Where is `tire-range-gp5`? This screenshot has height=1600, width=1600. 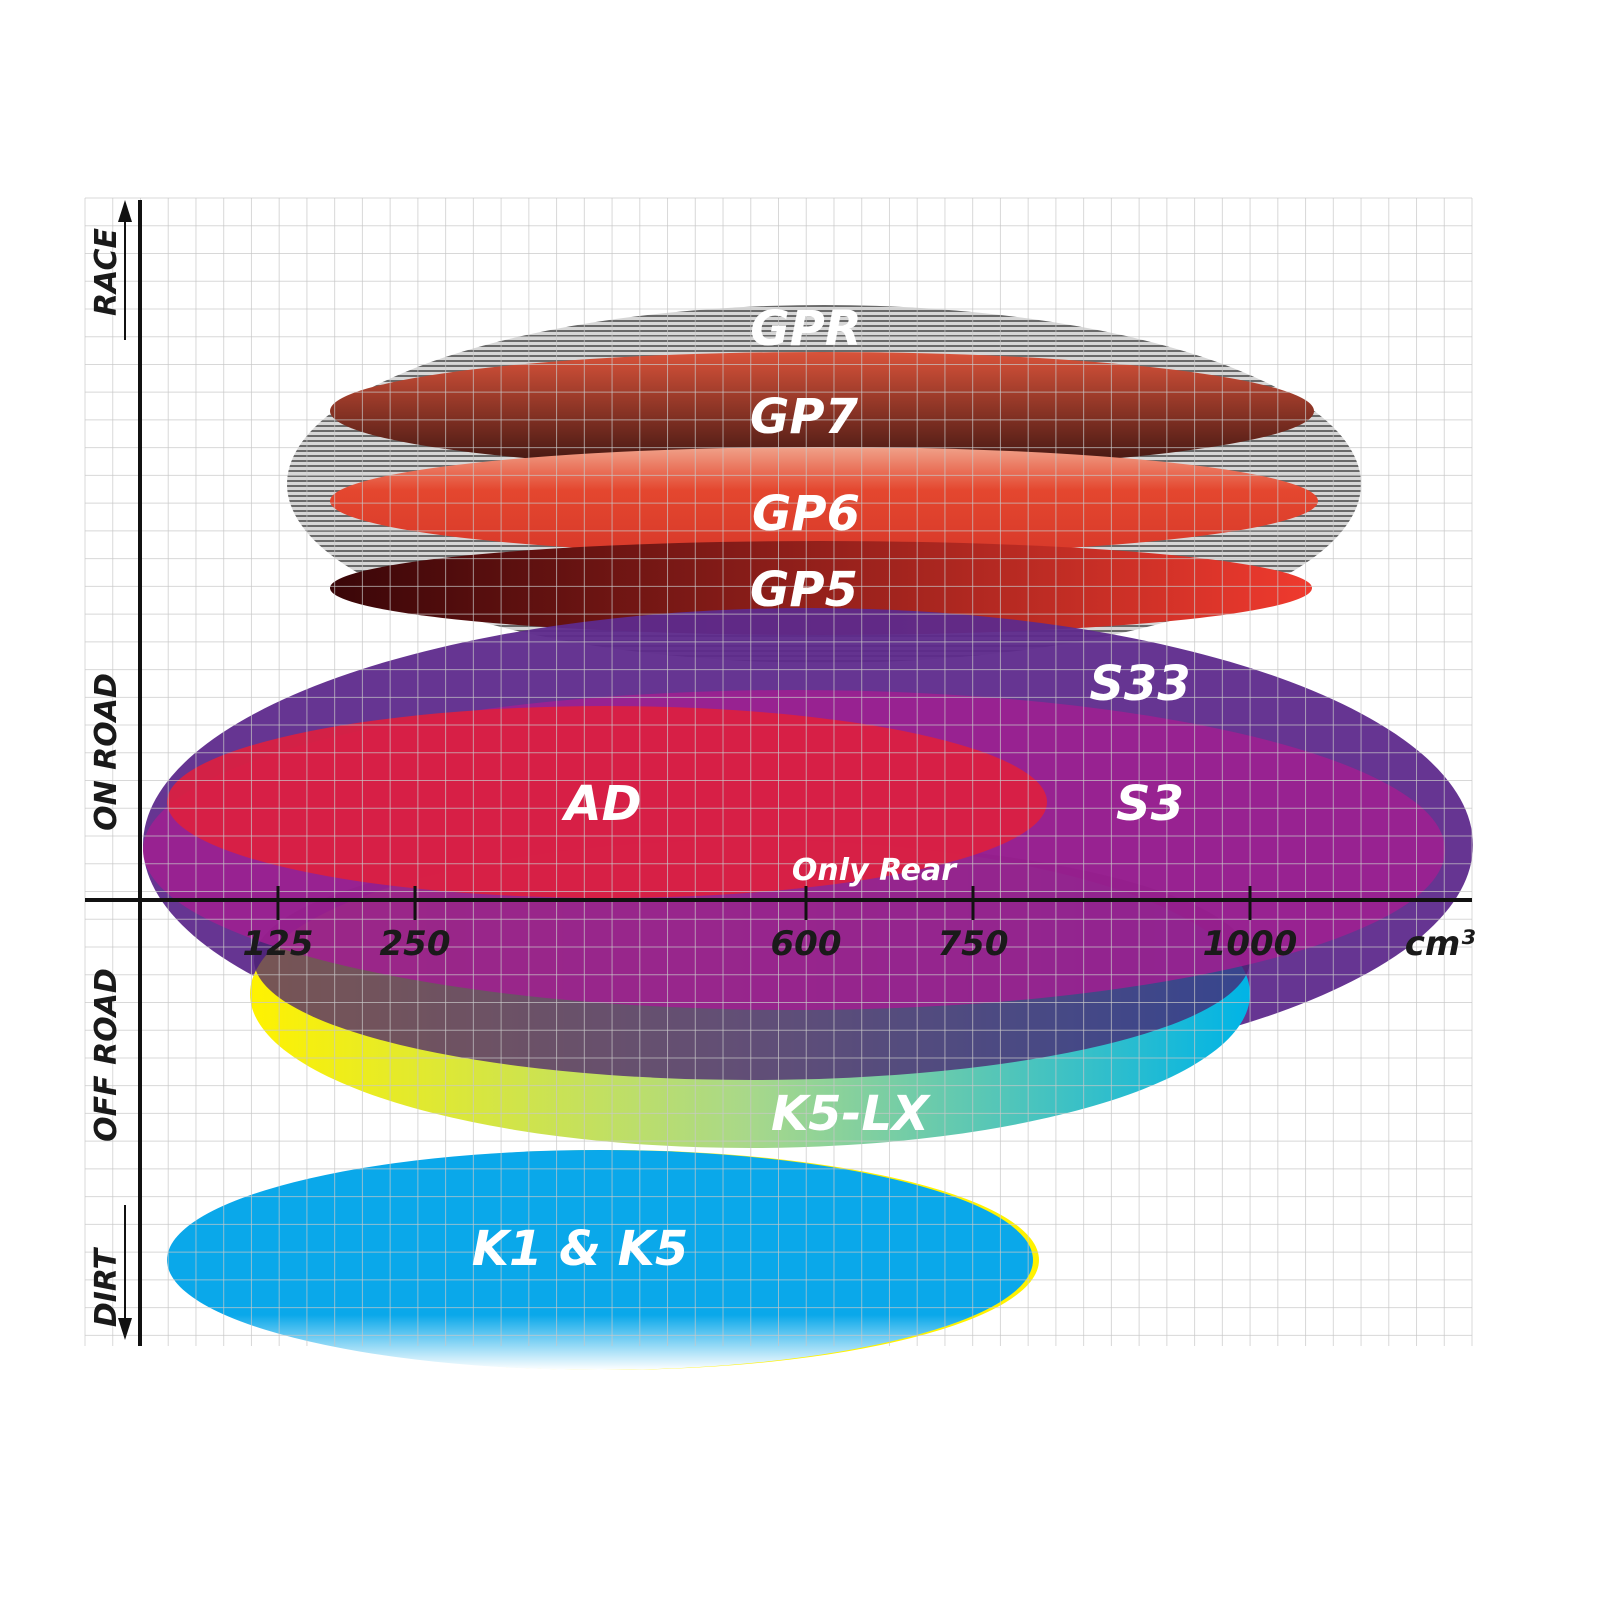
tire-range-gp5 is located at coordinates (821, 588).